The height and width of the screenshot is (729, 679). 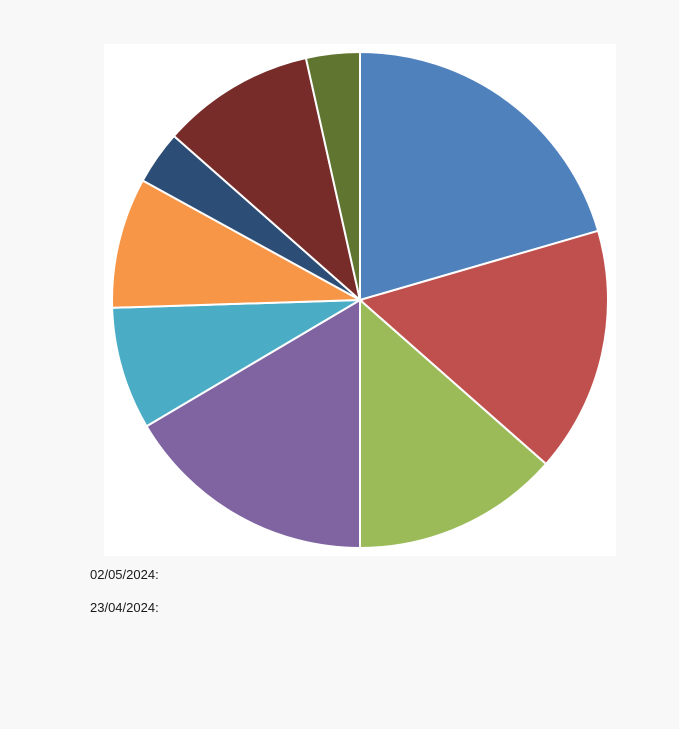 What do you see at coordinates (124, 607) in the screenshot?
I see `note-date: 23/04/2024:` at bounding box center [124, 607].